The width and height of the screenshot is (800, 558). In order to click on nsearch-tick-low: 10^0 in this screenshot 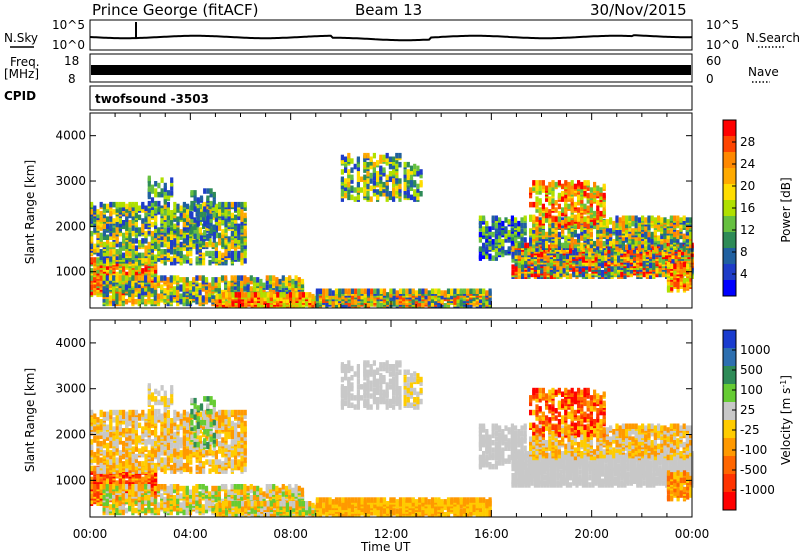, I will do `click(722, 45)`.